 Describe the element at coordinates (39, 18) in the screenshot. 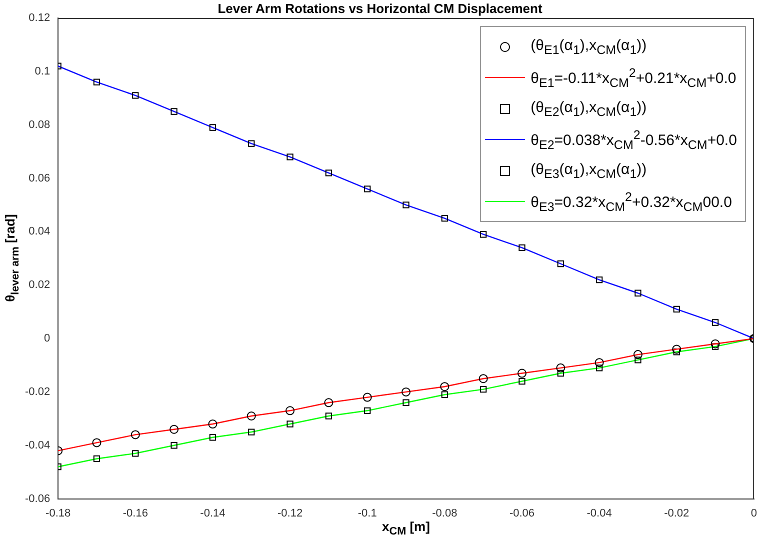

I see `y-tick-label: 0.12` at that location.